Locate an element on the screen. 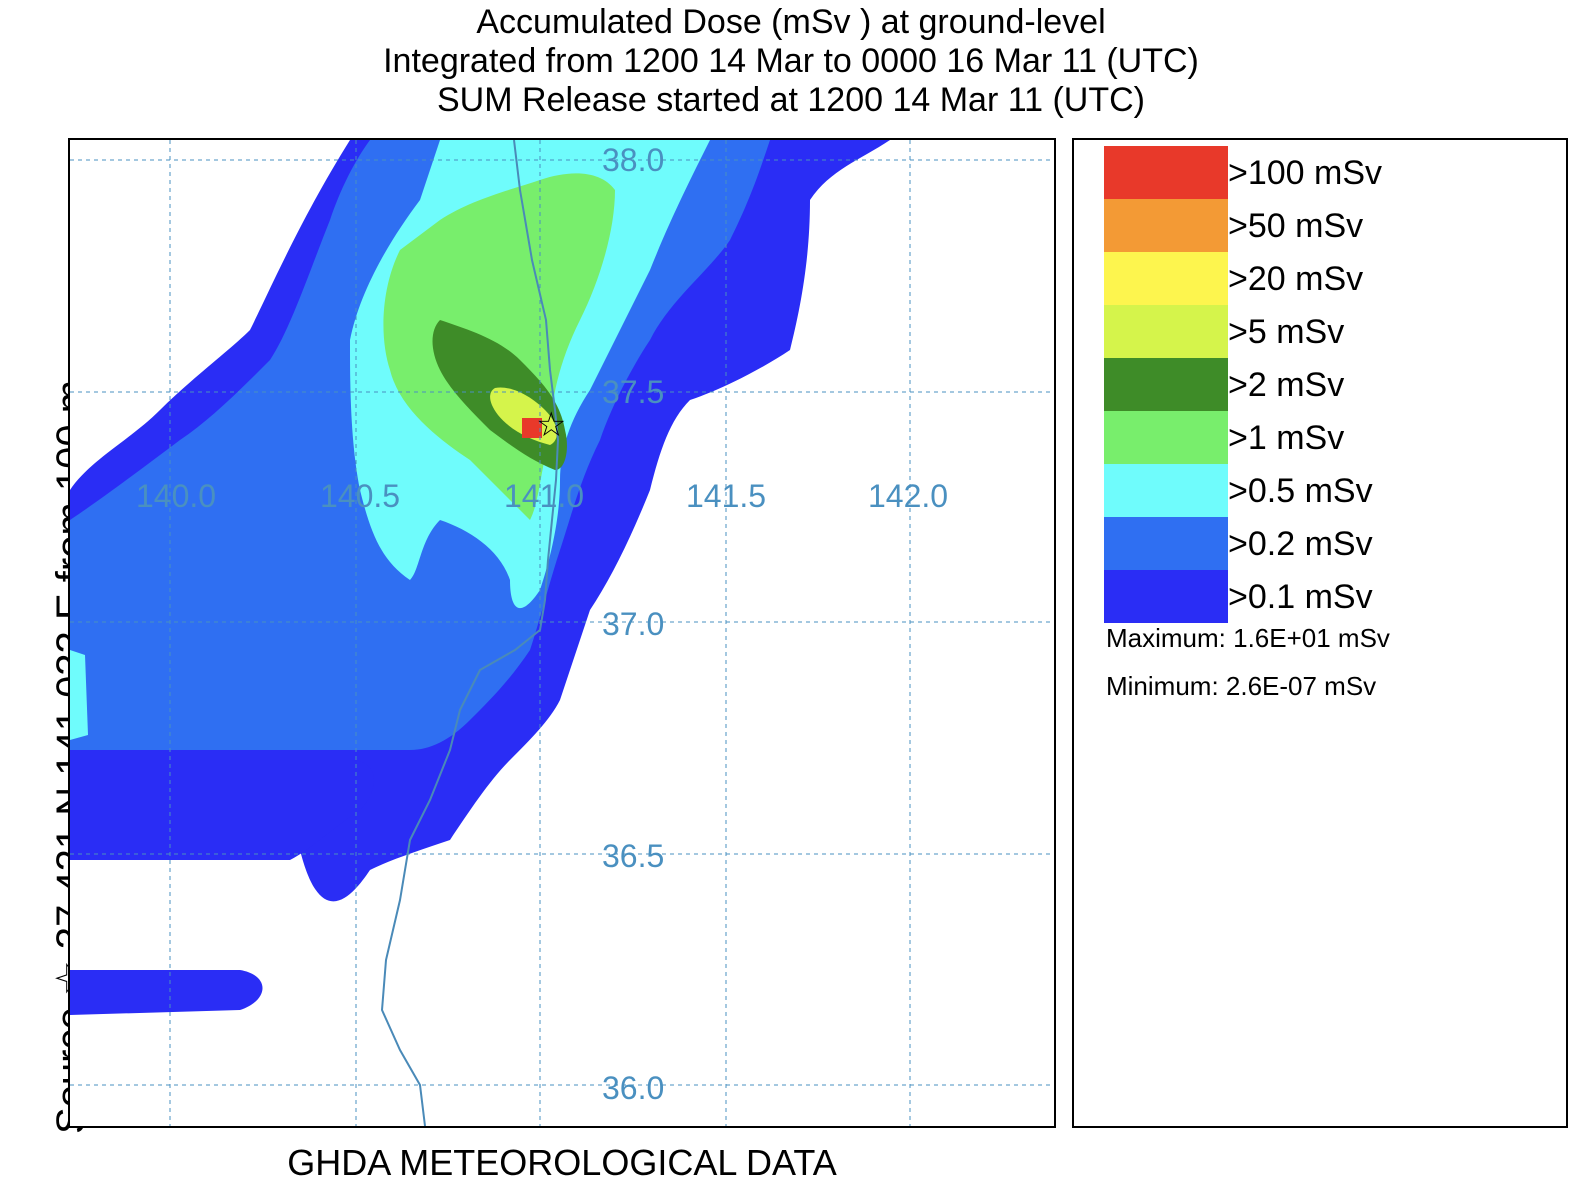  legend-item: >100 mSv is located at coordinates (1324, 172).